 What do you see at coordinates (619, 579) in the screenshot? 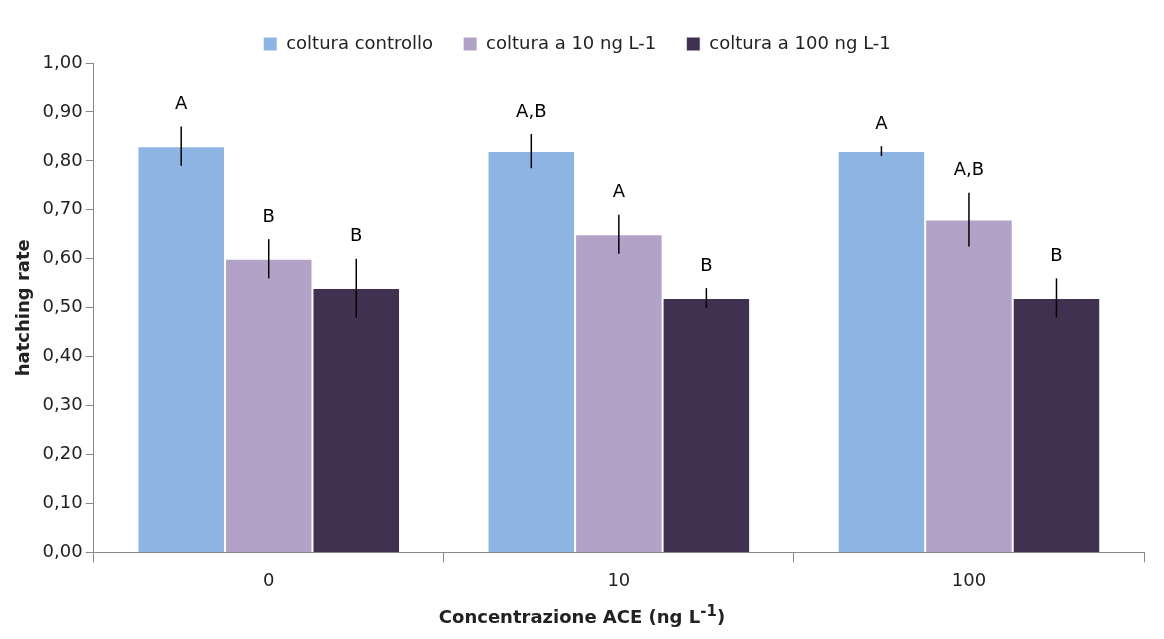
I see `x-tick-label: 10` at bounding box center [619, 579].